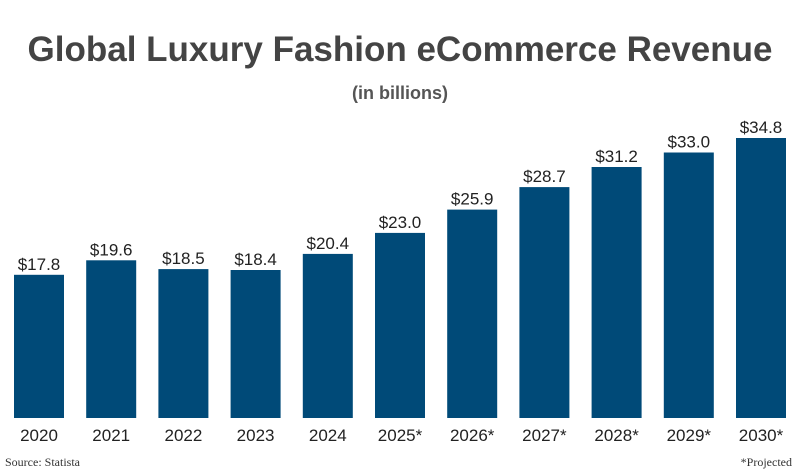 Image resolution: width=800 pixels, height=473 pixels. Describe the element at coordinates (39, 264) in the screenshot. I see `data-label: $17.8` at that location.